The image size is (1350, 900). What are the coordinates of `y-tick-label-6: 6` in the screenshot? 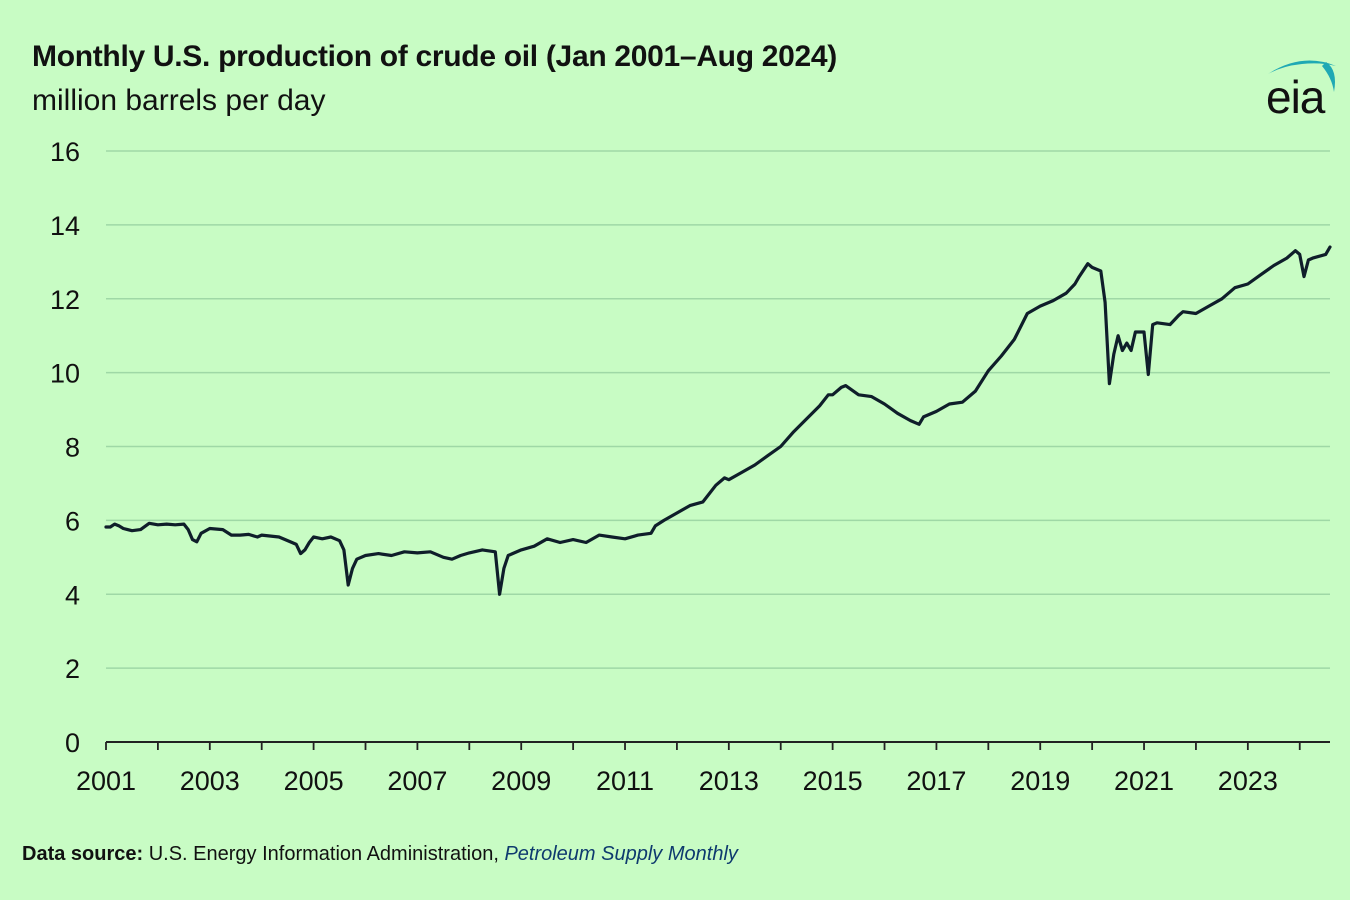 It's located at (72, 521).